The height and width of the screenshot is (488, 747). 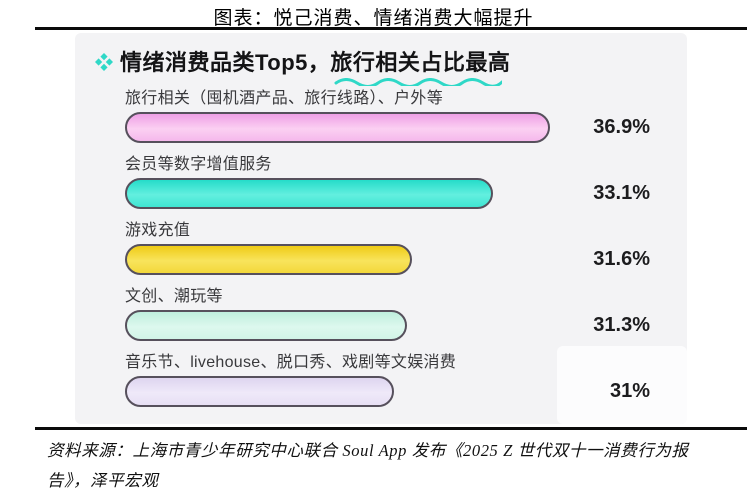 What do you see at coordinates (158, 230) in the screenshot?
I see `bar-label-game: 游戏充值` at bounding box center [158, 230].